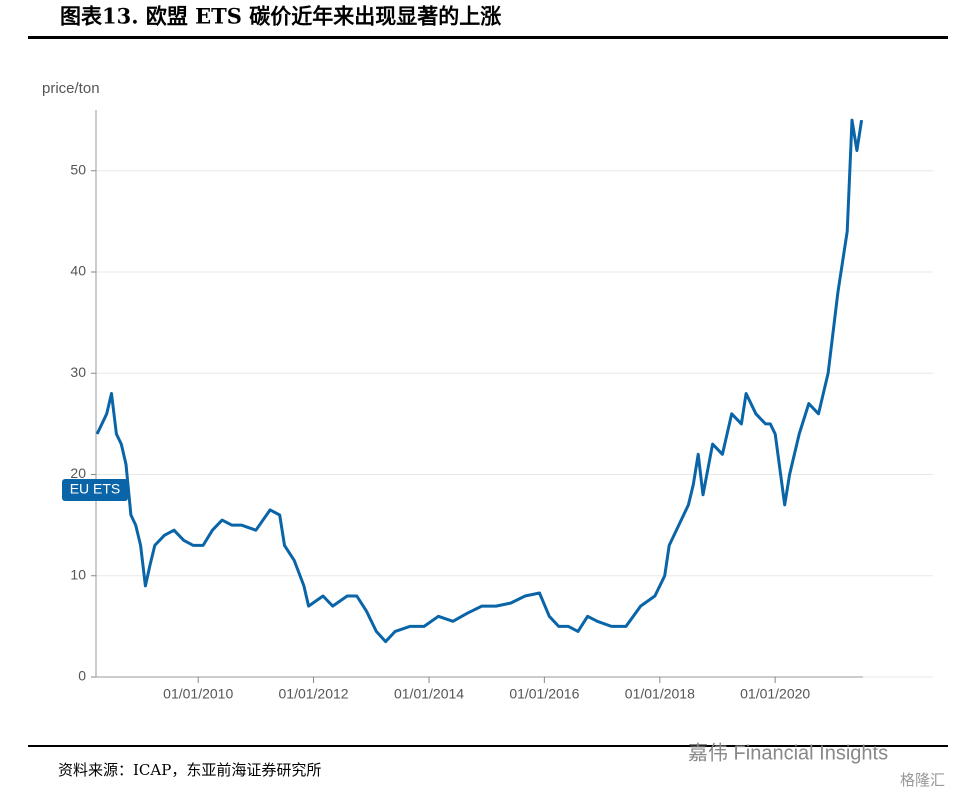  Describe the element at coordinates (488, 746) in the screenshot. I see `footer-rule` at that location.